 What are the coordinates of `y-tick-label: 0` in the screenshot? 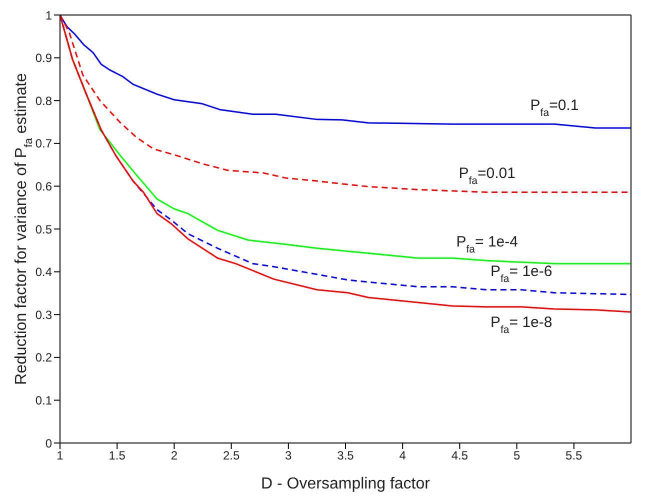 It's located at (48, 443).